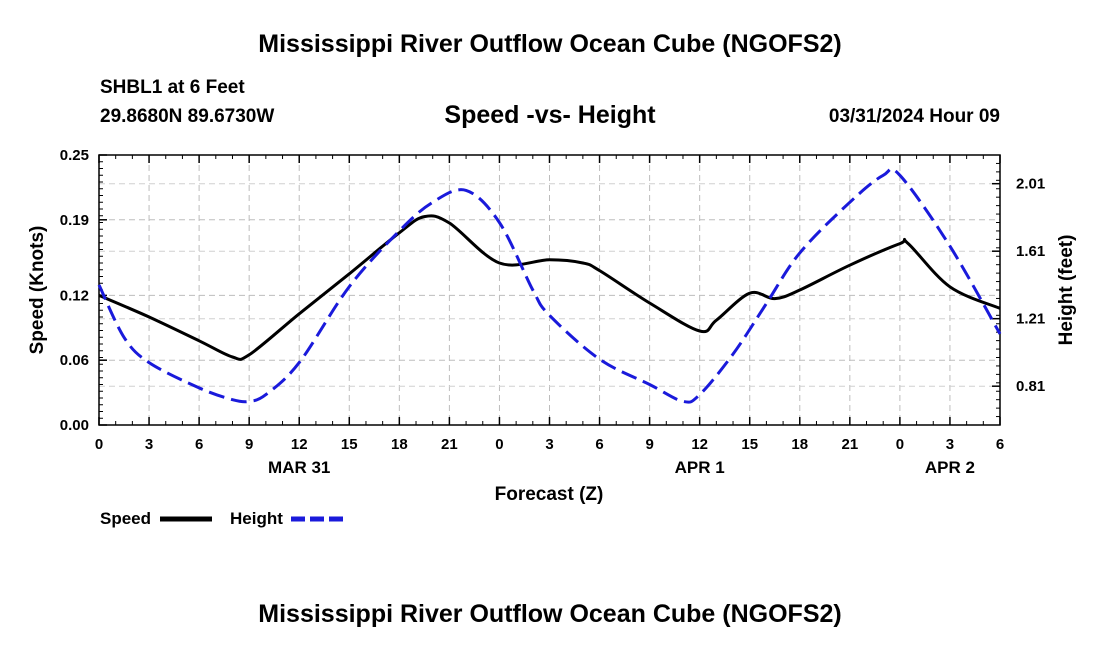 The image size is (1100, 650). I want to click on y-axis-title-right: Height (feet), so click(1066, 290).